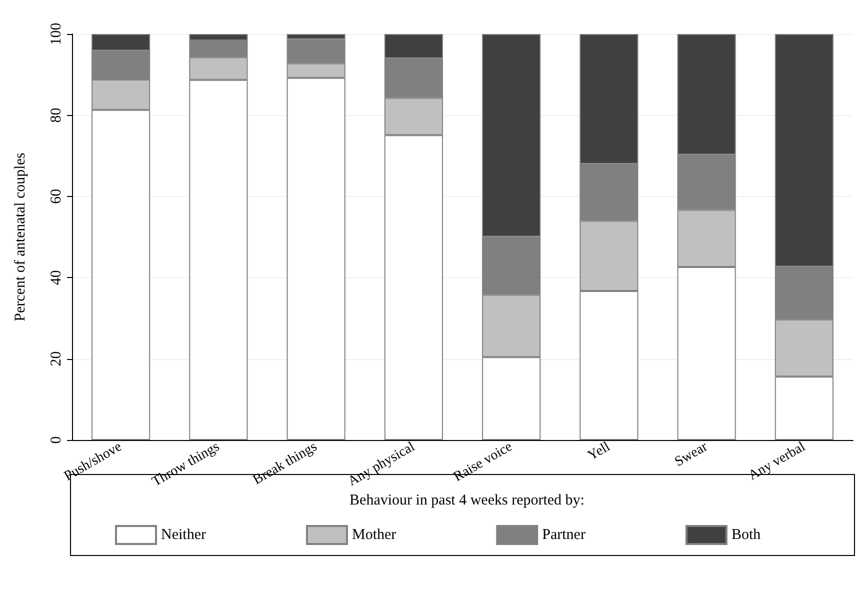 This screenshot has height=611, width=857. Describe the element at coordinates (374, 535) in the screenshot. I see `legend-label: Mother` at that location.